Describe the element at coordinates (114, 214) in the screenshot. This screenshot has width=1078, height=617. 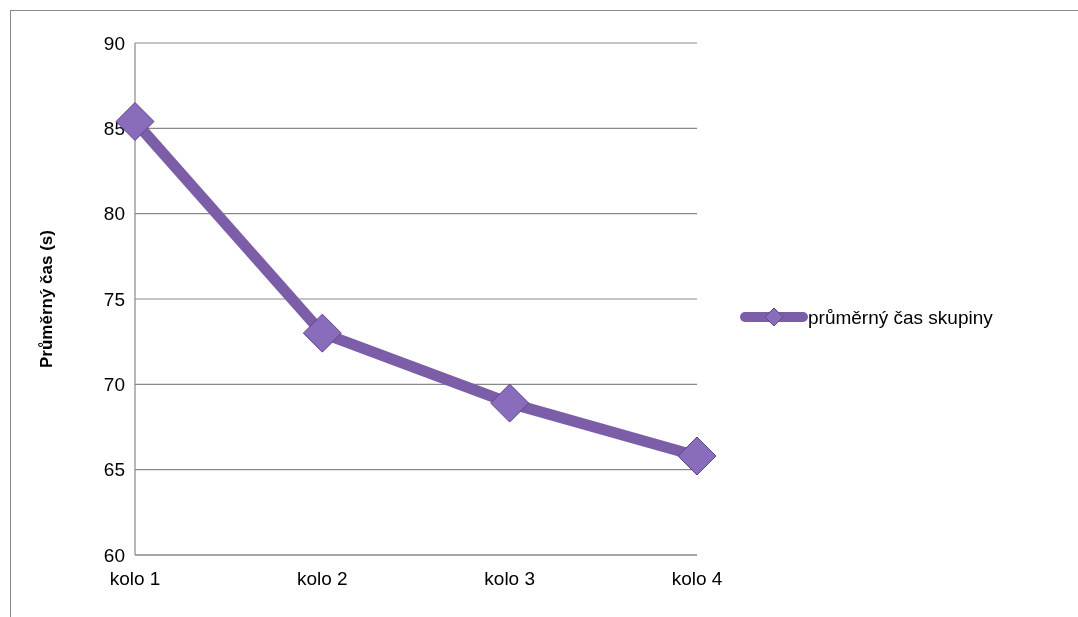
I see `y-tick-label: 80` at that location.